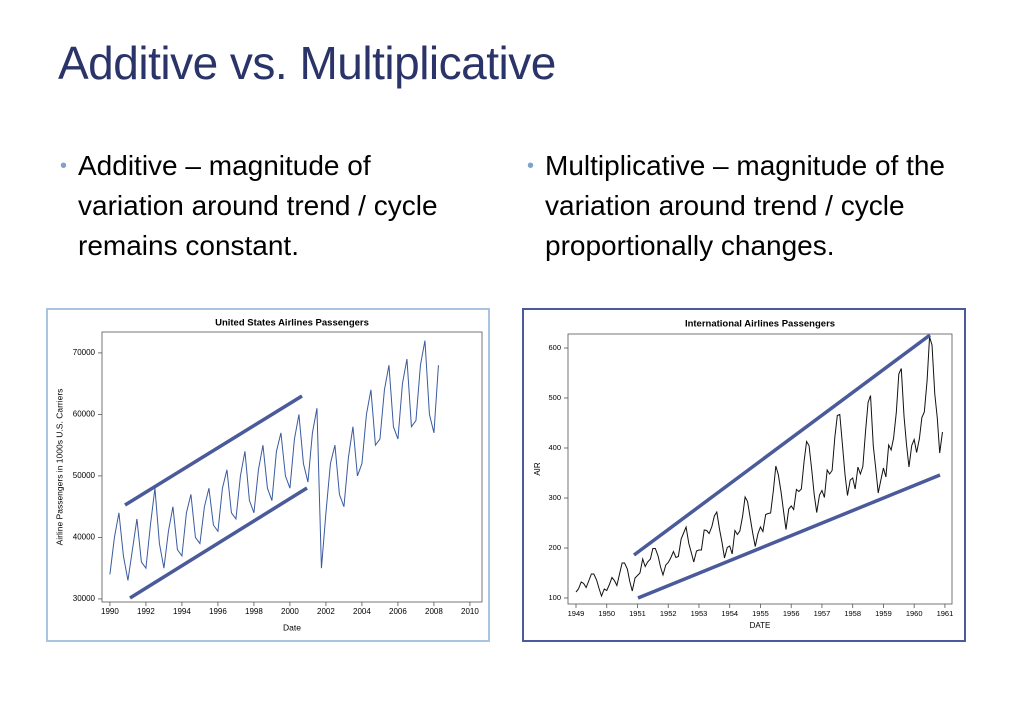 This screenshot has width=1010, height=712. Describe the element at coordinates (307, 63) in the screenshot. I see `slide-title: Additive vs. Multiplicative` at that location.